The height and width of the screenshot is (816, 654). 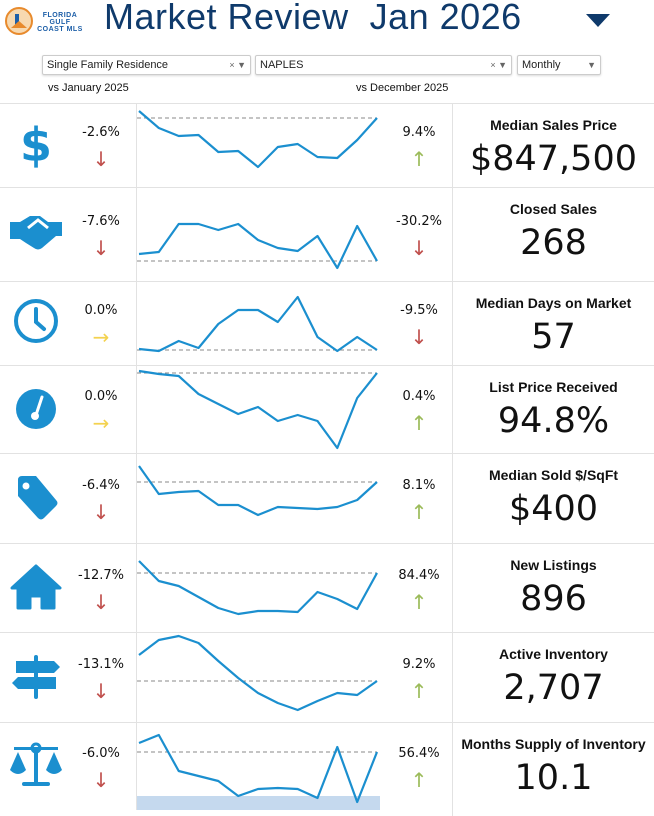 What do you see at coordinates (419, 337) in the screenshot?
I see `mom-arrow-down-icon: ↓` at bounding box center [419, 337].